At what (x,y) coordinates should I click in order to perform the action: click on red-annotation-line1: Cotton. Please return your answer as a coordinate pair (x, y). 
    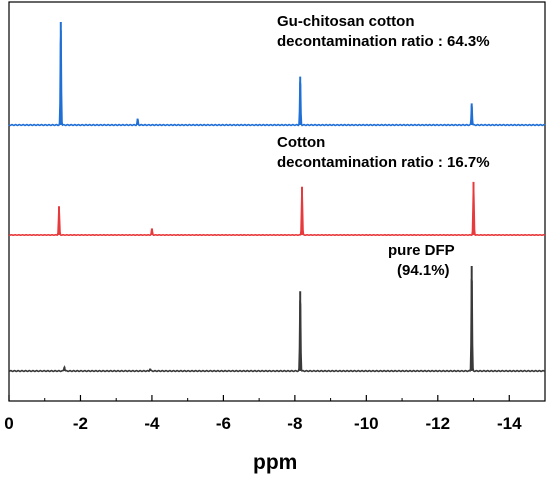
    Looking at the image, I should click on (301, 142).